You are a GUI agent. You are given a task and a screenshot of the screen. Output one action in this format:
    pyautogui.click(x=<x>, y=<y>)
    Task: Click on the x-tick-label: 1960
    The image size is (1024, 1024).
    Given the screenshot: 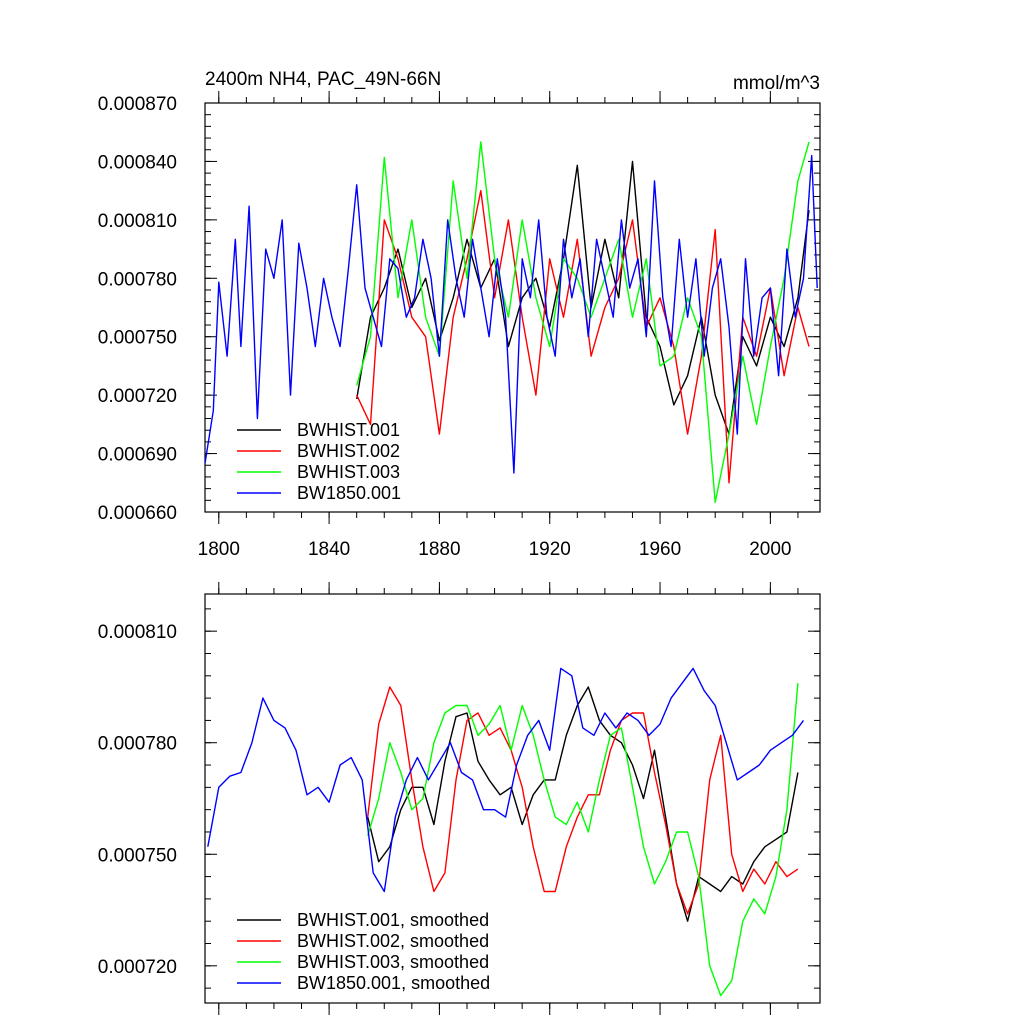 What is the action you would take?
    pyautogui.click(x=660, y=549)
    